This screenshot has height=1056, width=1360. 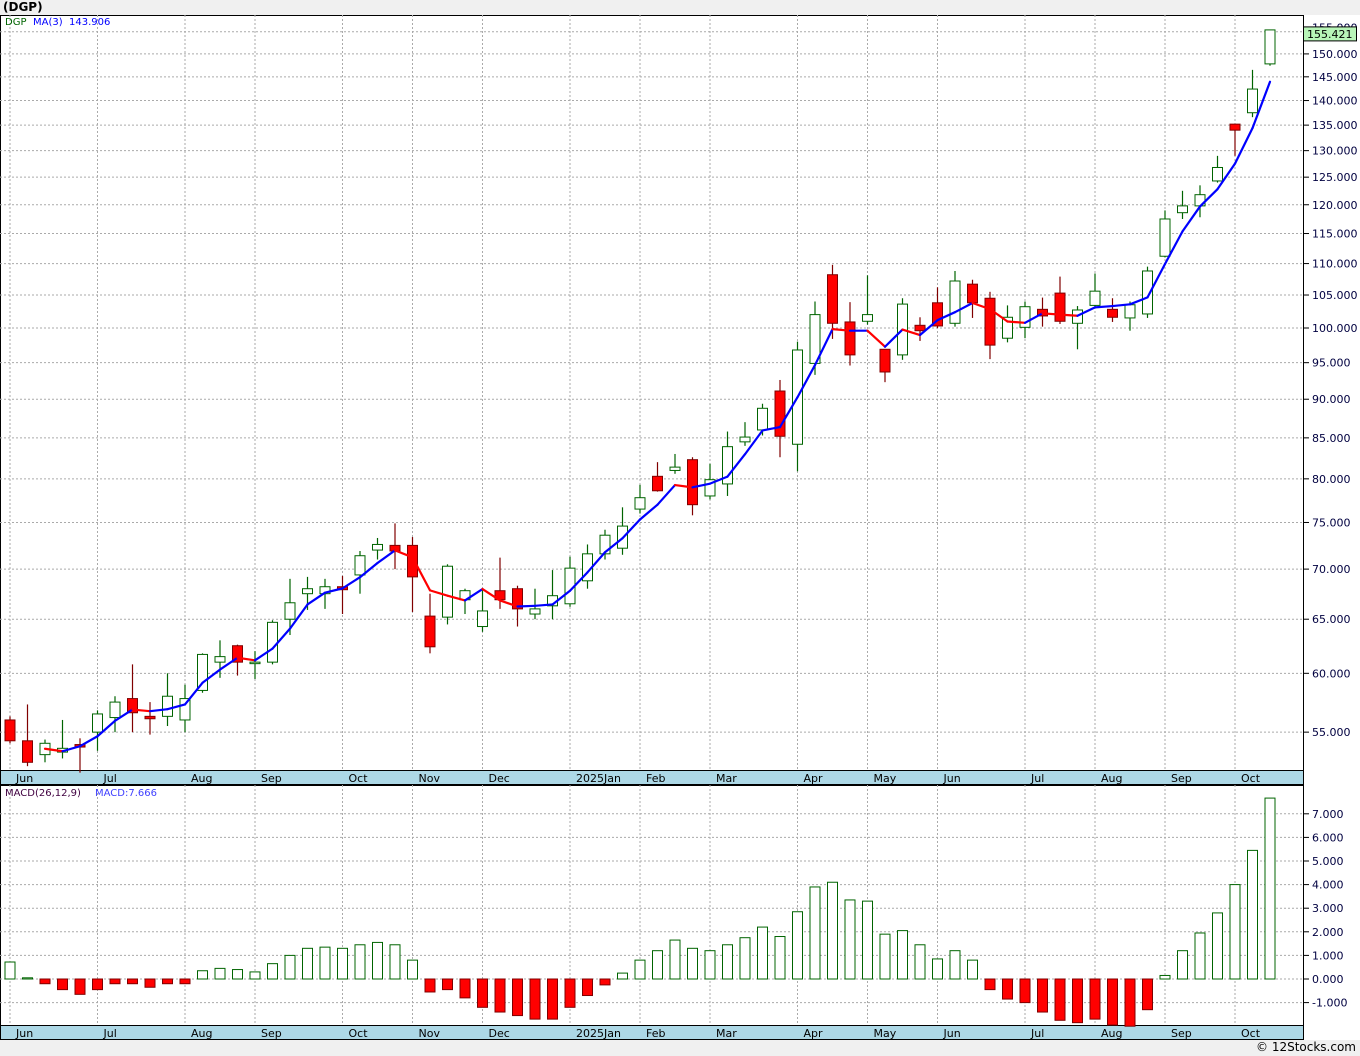 What do you see at coordinates (359, 778) in the screenshot?
I see `month-label: Oct` at bounding box center [359, 778].